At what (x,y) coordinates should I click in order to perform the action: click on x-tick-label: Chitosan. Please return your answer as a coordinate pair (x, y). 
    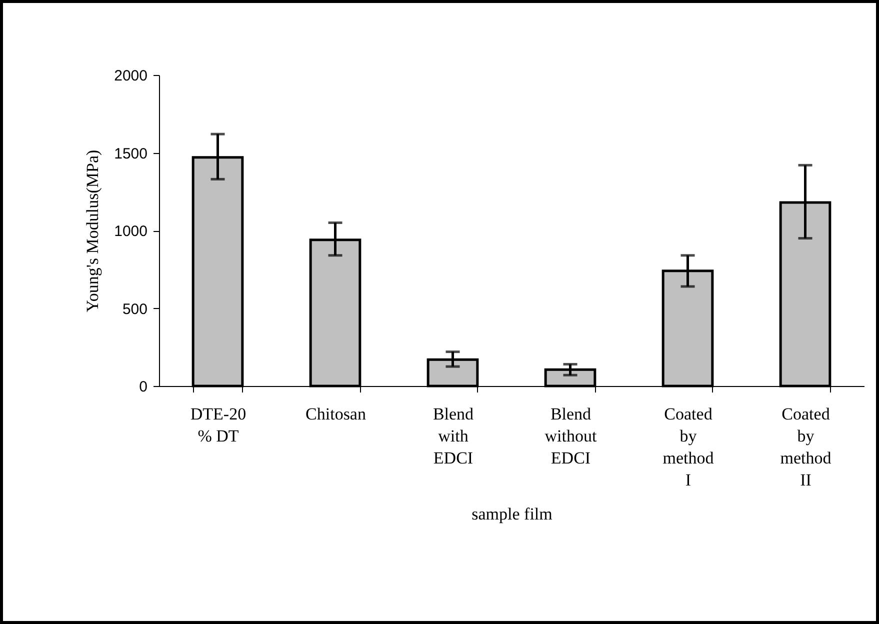
    Looking at the image, I should click on (336, 414).